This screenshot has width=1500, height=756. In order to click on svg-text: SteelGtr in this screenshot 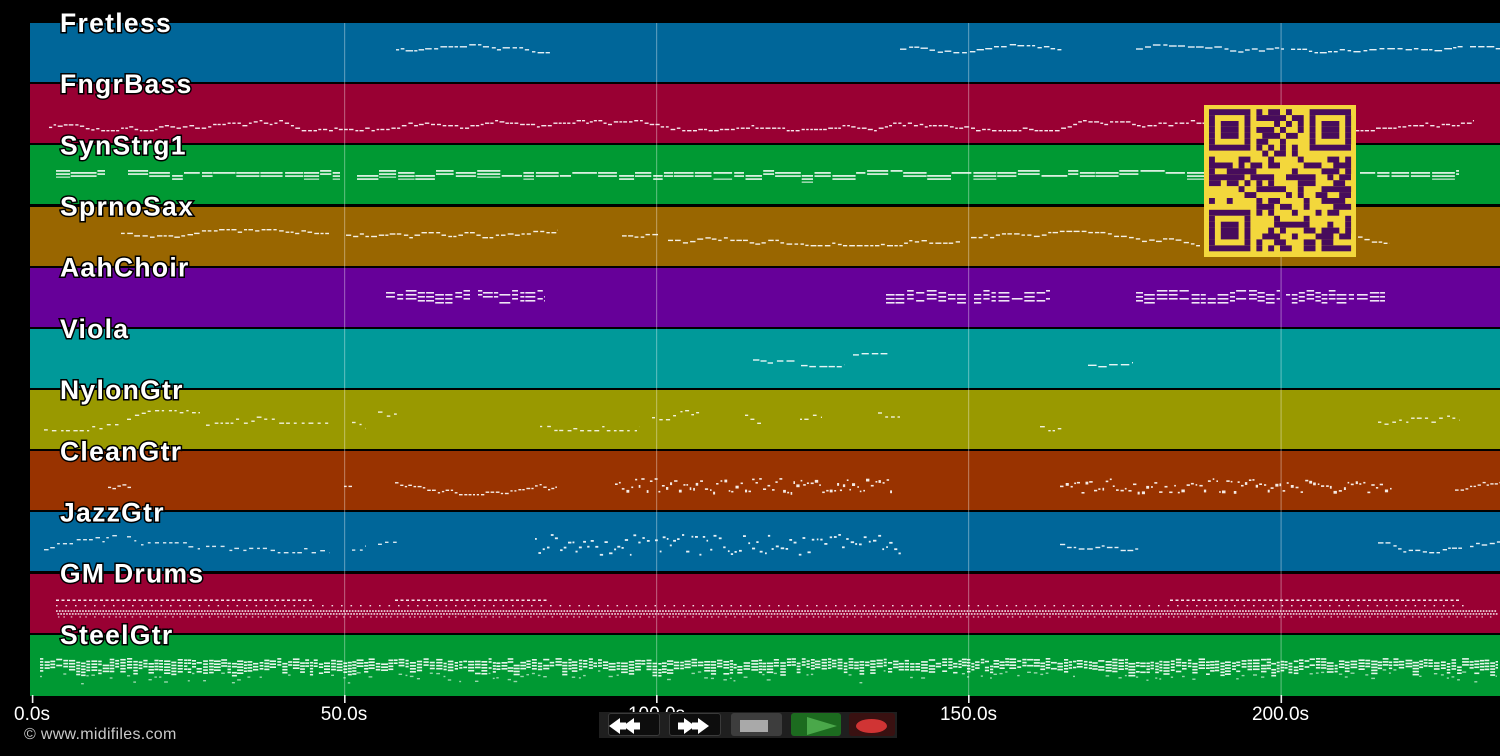, I will do `click(117, 635)`.